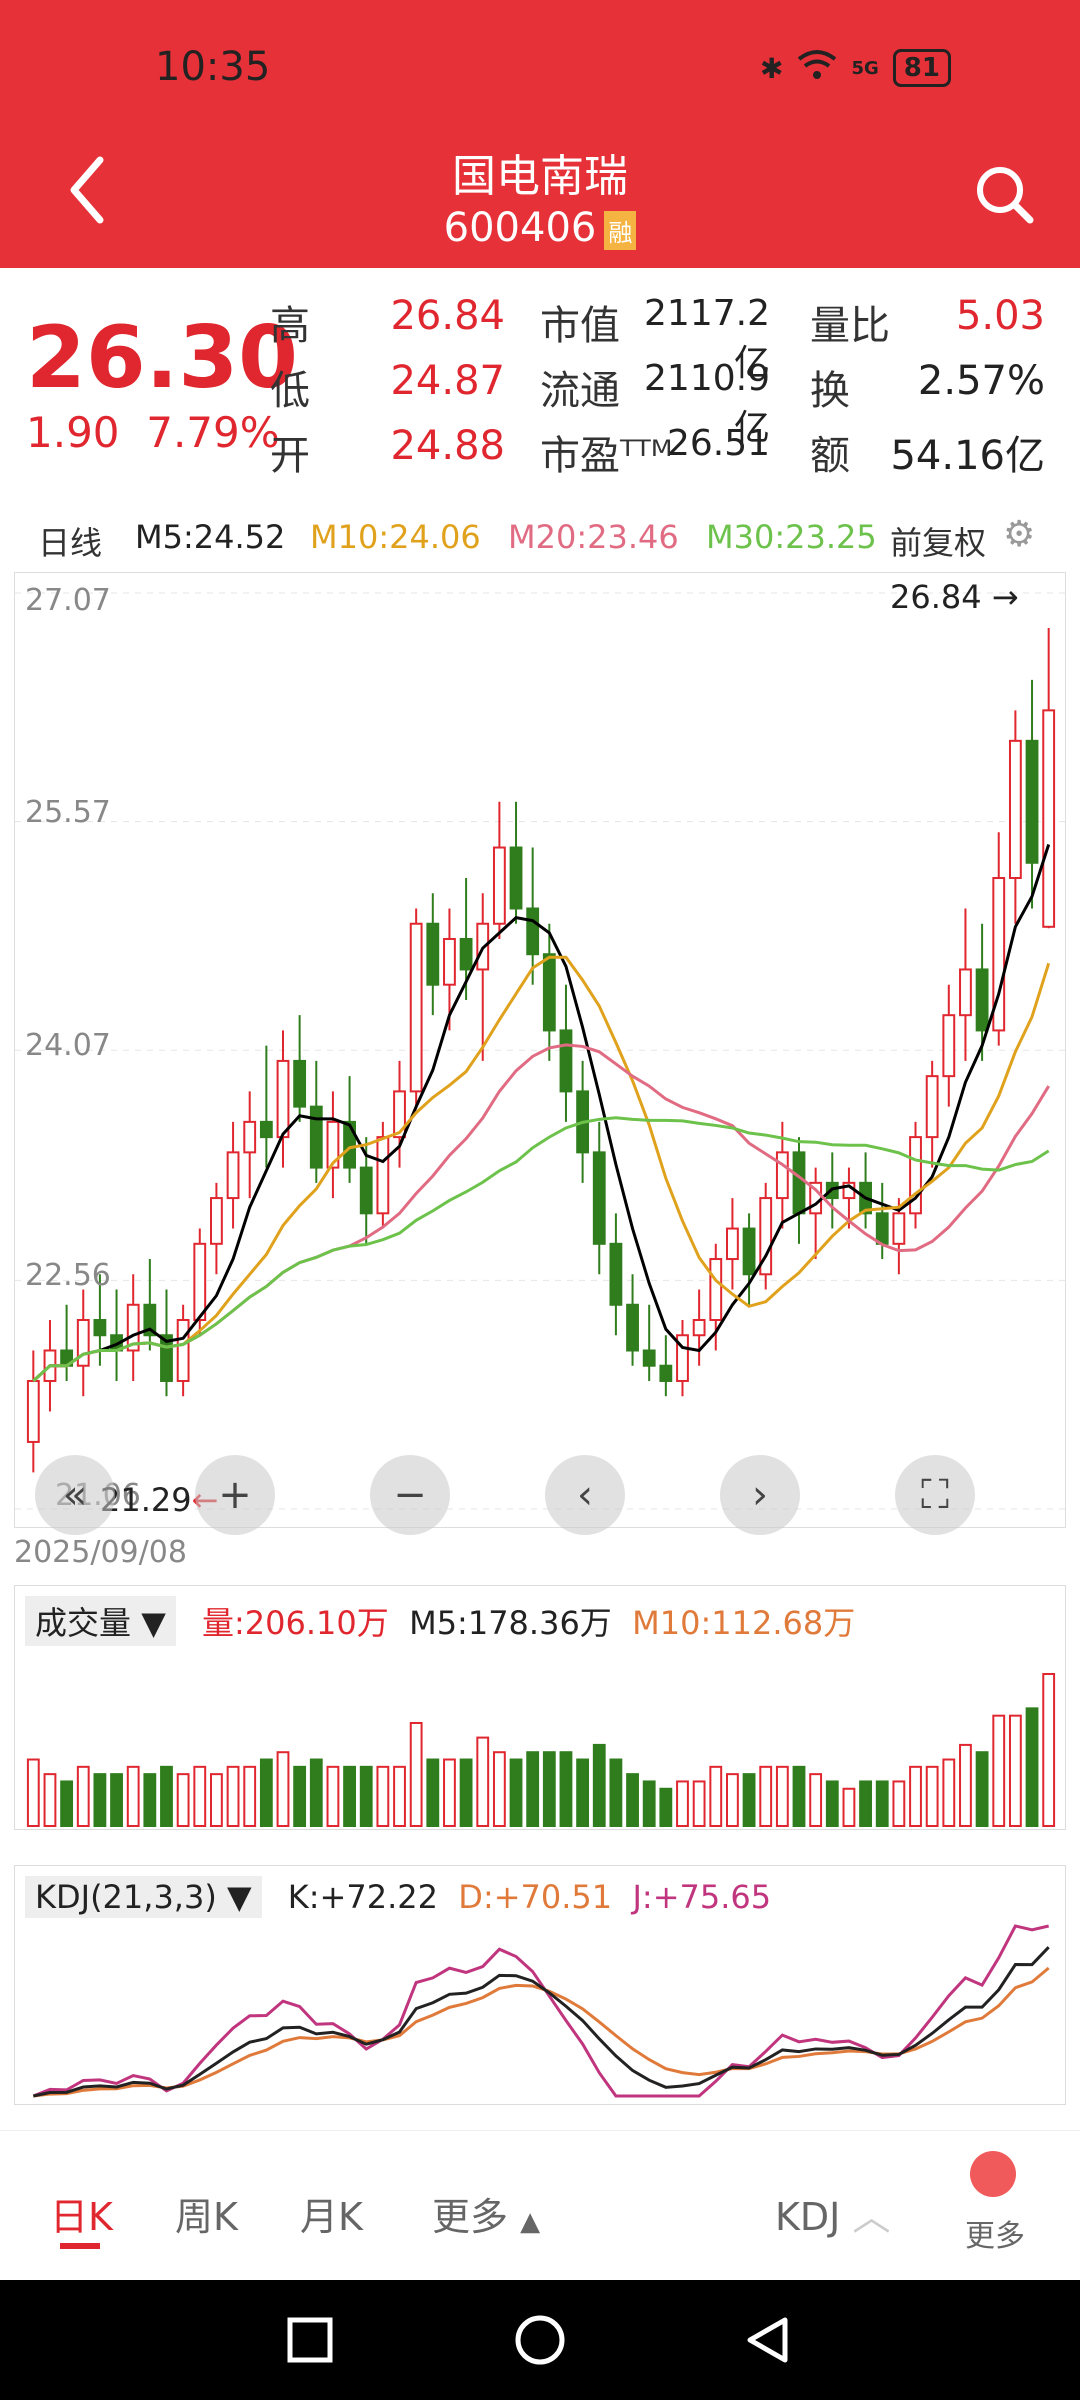 The image size is (1080, 2404). Describe the element at coordinates (808, 2217) in the screenshot. I see `indicator-label: KDJ` at that location.